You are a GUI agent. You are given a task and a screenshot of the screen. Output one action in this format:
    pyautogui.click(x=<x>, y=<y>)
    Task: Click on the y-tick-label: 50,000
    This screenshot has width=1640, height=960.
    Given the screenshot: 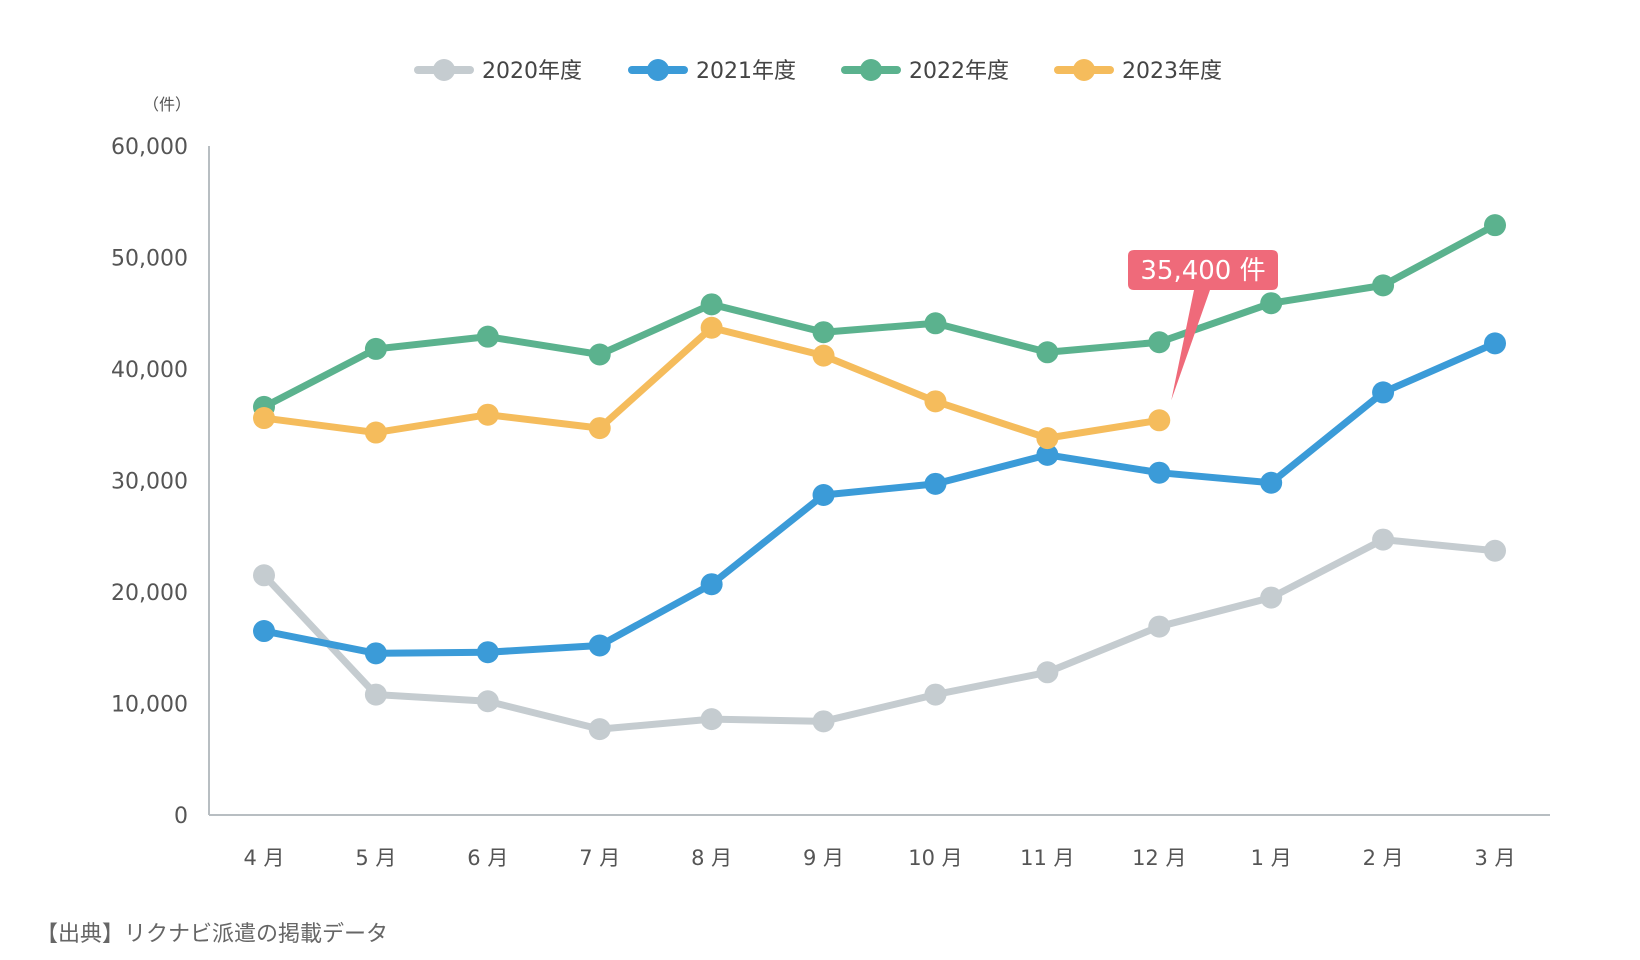 What is the action you would take?
    pyautogui.click(x=149, y=259)
    